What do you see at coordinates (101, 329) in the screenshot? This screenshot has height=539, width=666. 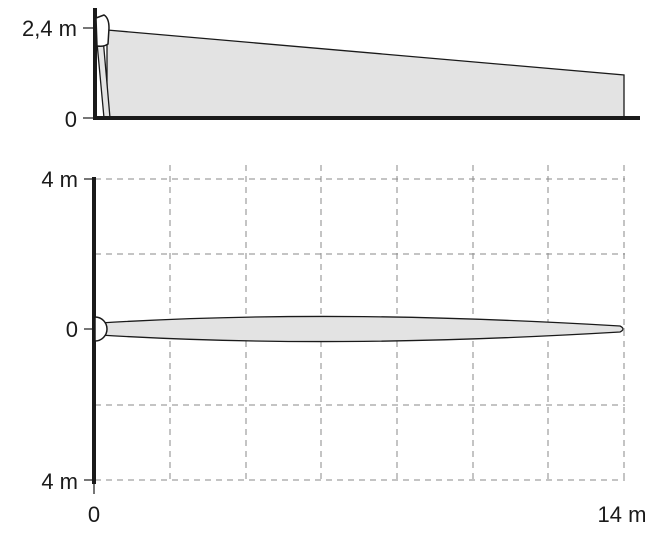 I see `sensor-top-icon` at bounding box center [101, 329].